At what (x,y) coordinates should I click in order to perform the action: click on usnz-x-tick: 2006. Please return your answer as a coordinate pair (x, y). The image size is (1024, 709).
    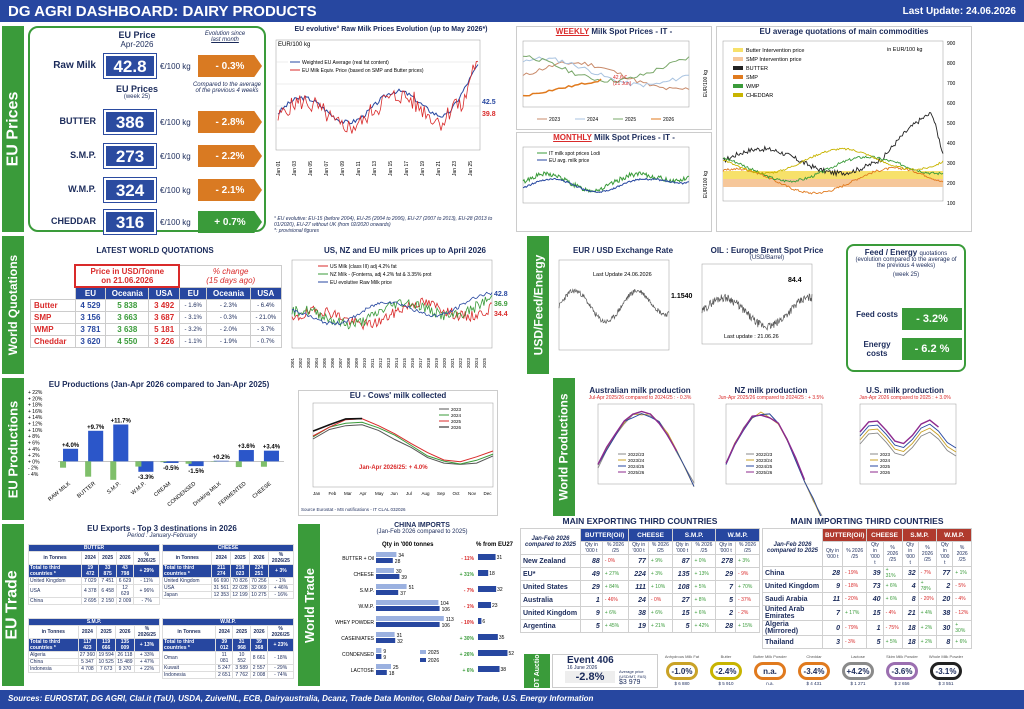
    Looking at the image, I should click on (332, 362).